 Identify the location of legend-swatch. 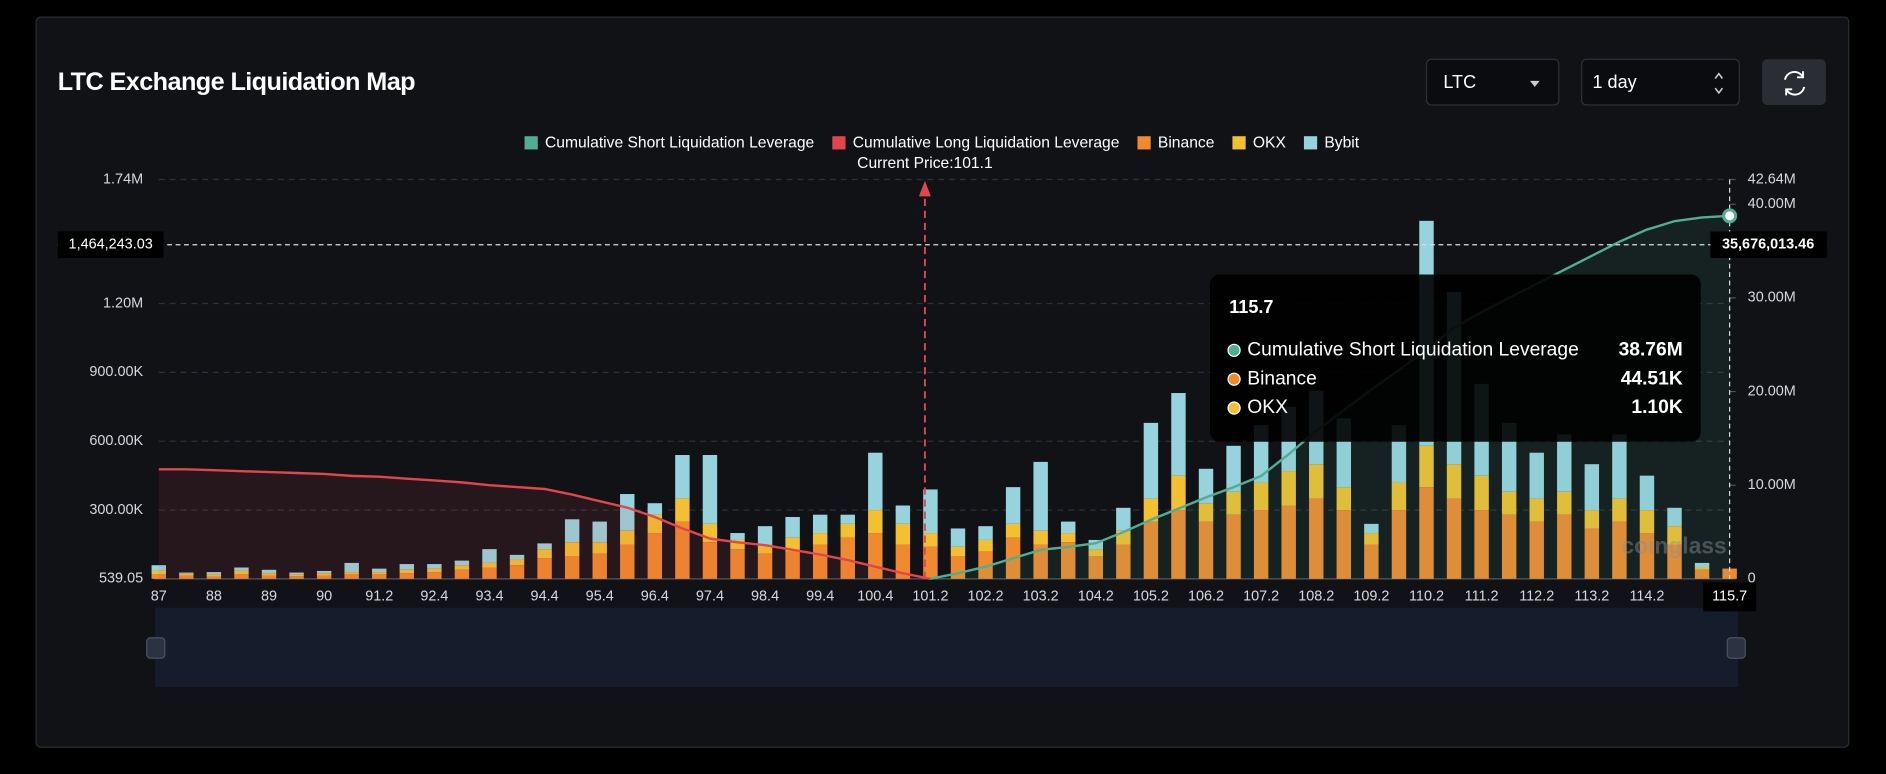
(531, 143).